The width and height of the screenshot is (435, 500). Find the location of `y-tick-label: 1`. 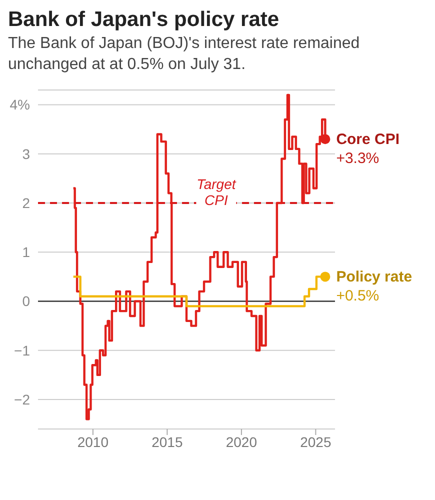

y-tick-label: 1 is located at coordinates (26, 252).